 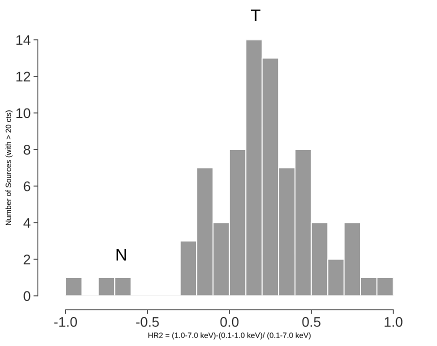 What do you see at coordinates (121, 254) in the screenshot?
I see `annotation: N` at bounding box center [121, 254].